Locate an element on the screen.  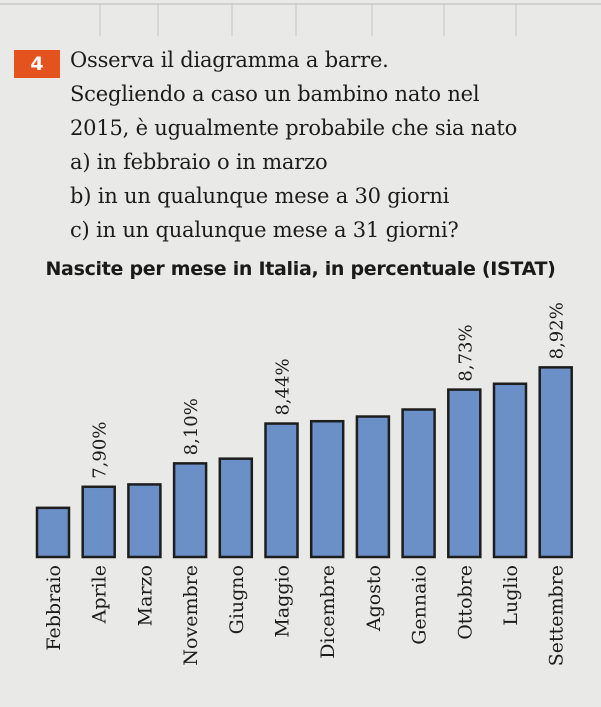
category-label-febbraio: Febbraio is located at coordinates (54, 608).